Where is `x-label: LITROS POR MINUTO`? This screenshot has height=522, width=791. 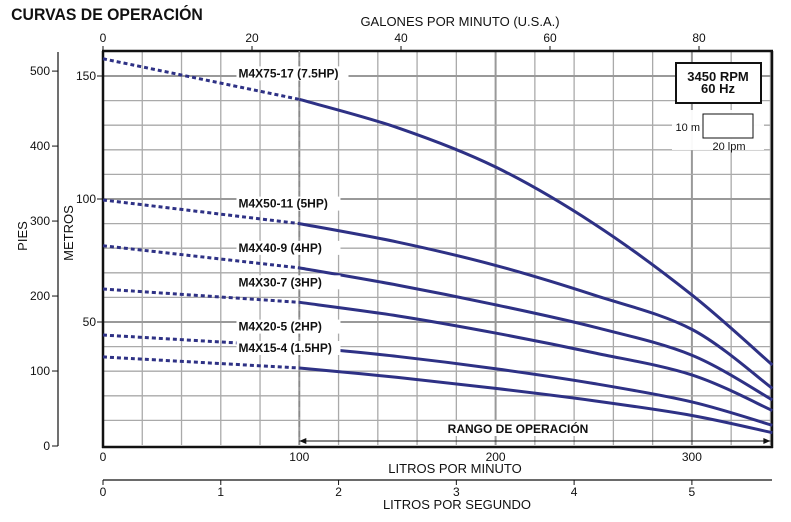 x-label: LITROS POR MINUTO is located at coordinates (454, 468).